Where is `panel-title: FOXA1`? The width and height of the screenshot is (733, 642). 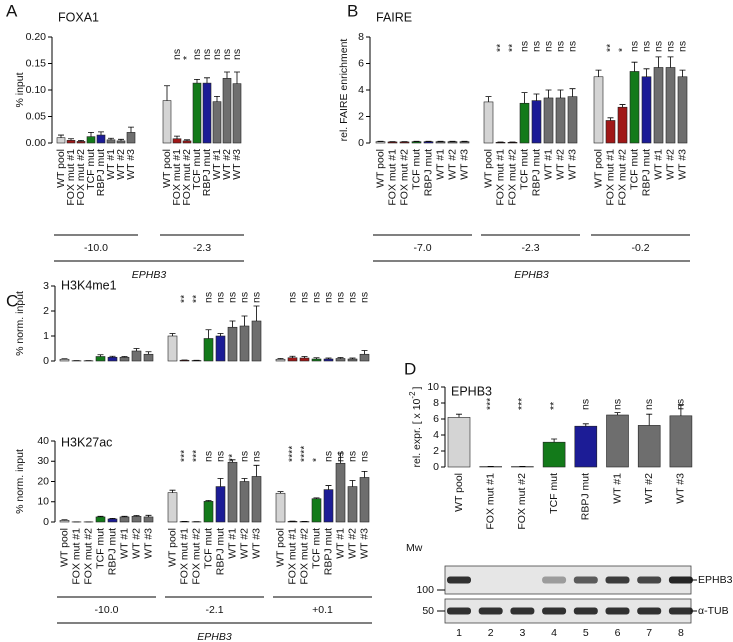 panel-title: FOXA1 is located at coordinates (78, 17).